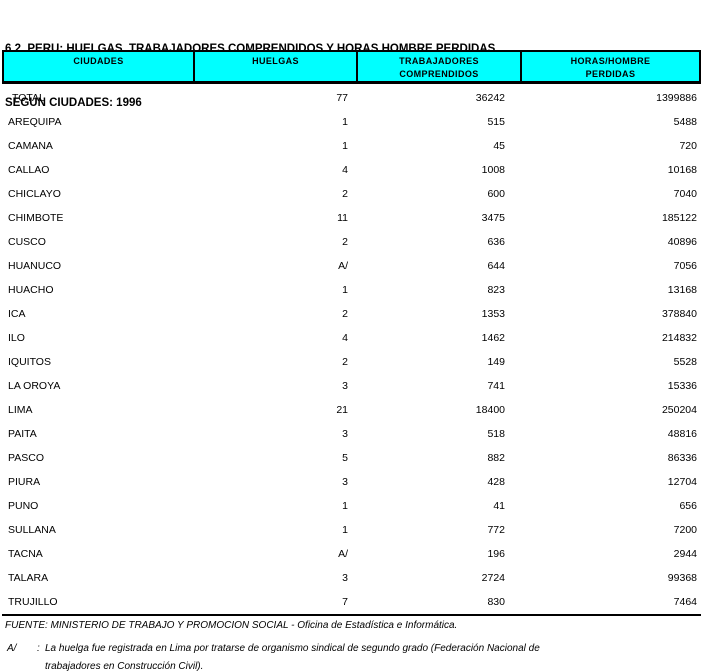 This screenshot has height=671, width=705. What do you see at coordinates (276, 66) in the screenshot?
I see `column-header-huelgas: HUELGAS` at bounding box center [276, 66].